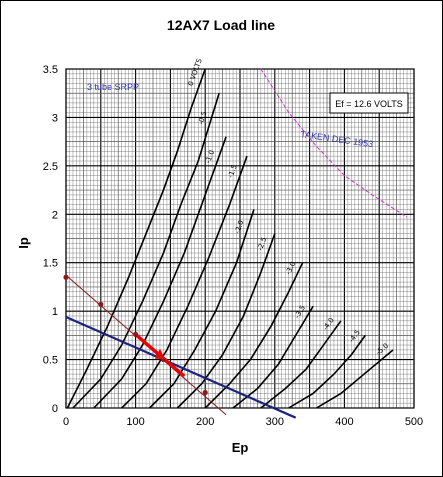 The image size is (443, 477). Describe the element at coordinates (195, 72) in the screenshot. I see `curve-label: 0 VOLTS` at that location.